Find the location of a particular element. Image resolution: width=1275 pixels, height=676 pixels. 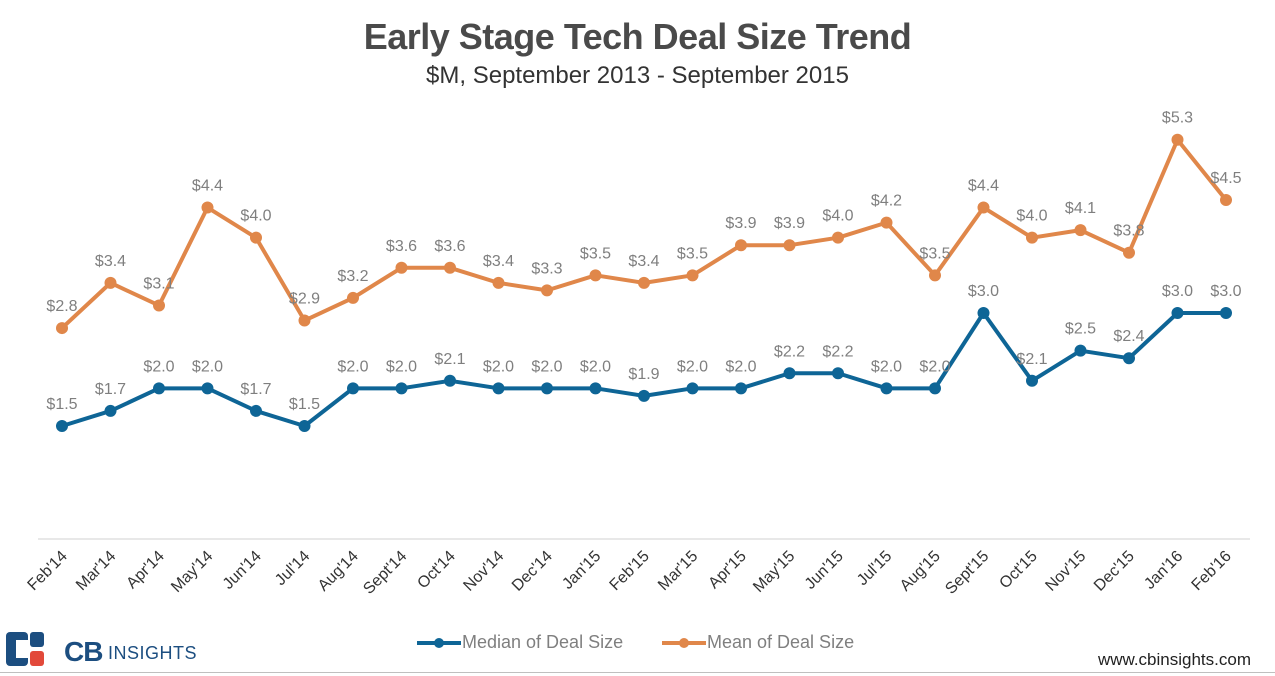

x-tick-label: Jul'14 is located at coordinates (292, 568).